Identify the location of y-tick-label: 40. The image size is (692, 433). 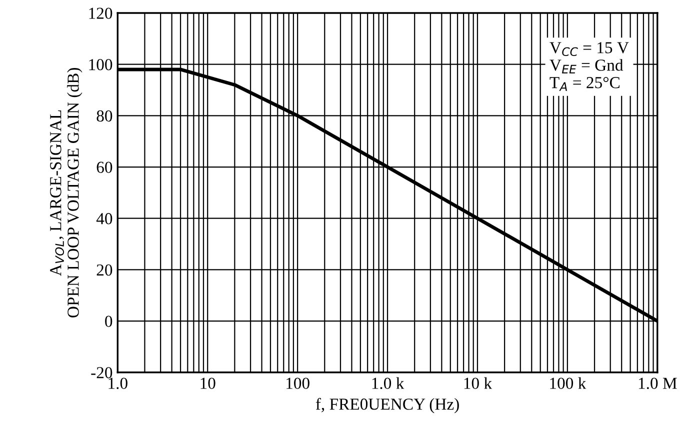
(104, 218).